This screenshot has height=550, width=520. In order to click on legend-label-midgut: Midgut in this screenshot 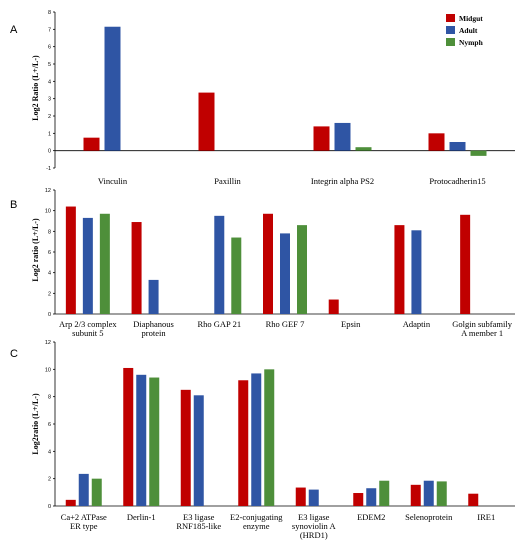, I will do `click(471, 18)`.